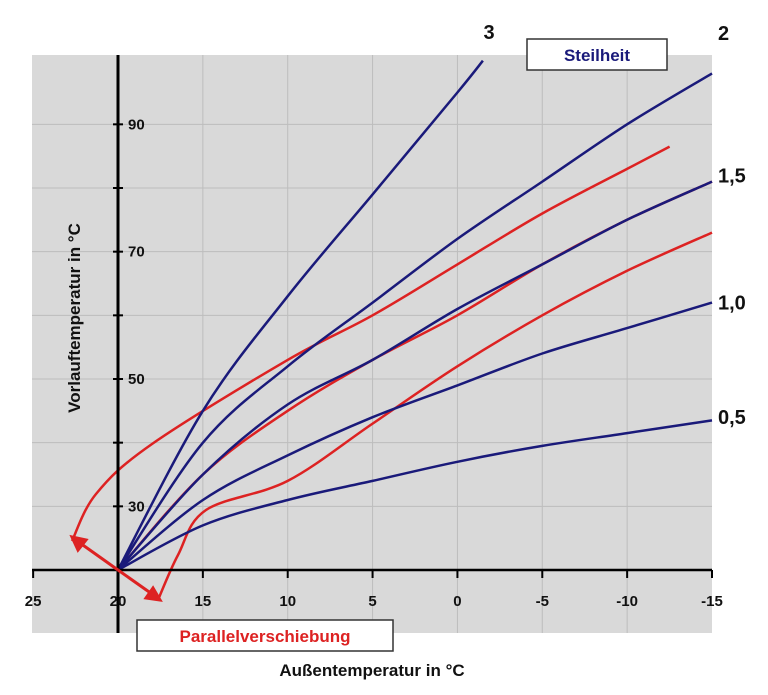 This screenshot has width=768, height=695. Describe the element at coordinates (136, 124) in the screenshot. I see `y-tick-label: 90` at that location.